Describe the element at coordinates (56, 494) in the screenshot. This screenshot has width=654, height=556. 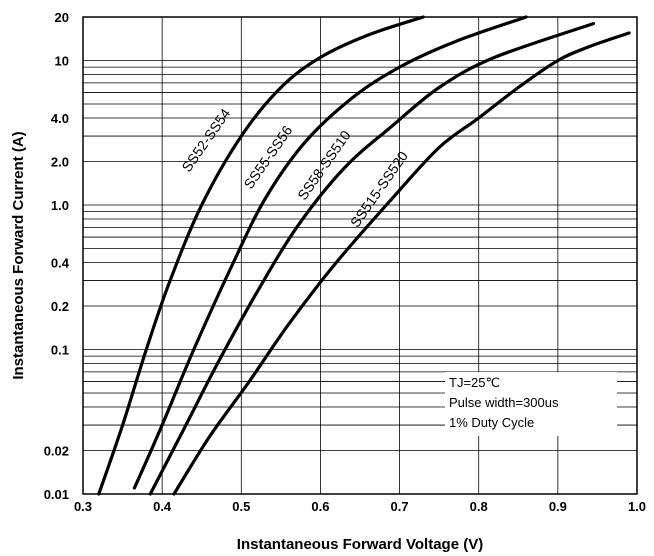
I see `y-tick-label: 0.01` at that location.